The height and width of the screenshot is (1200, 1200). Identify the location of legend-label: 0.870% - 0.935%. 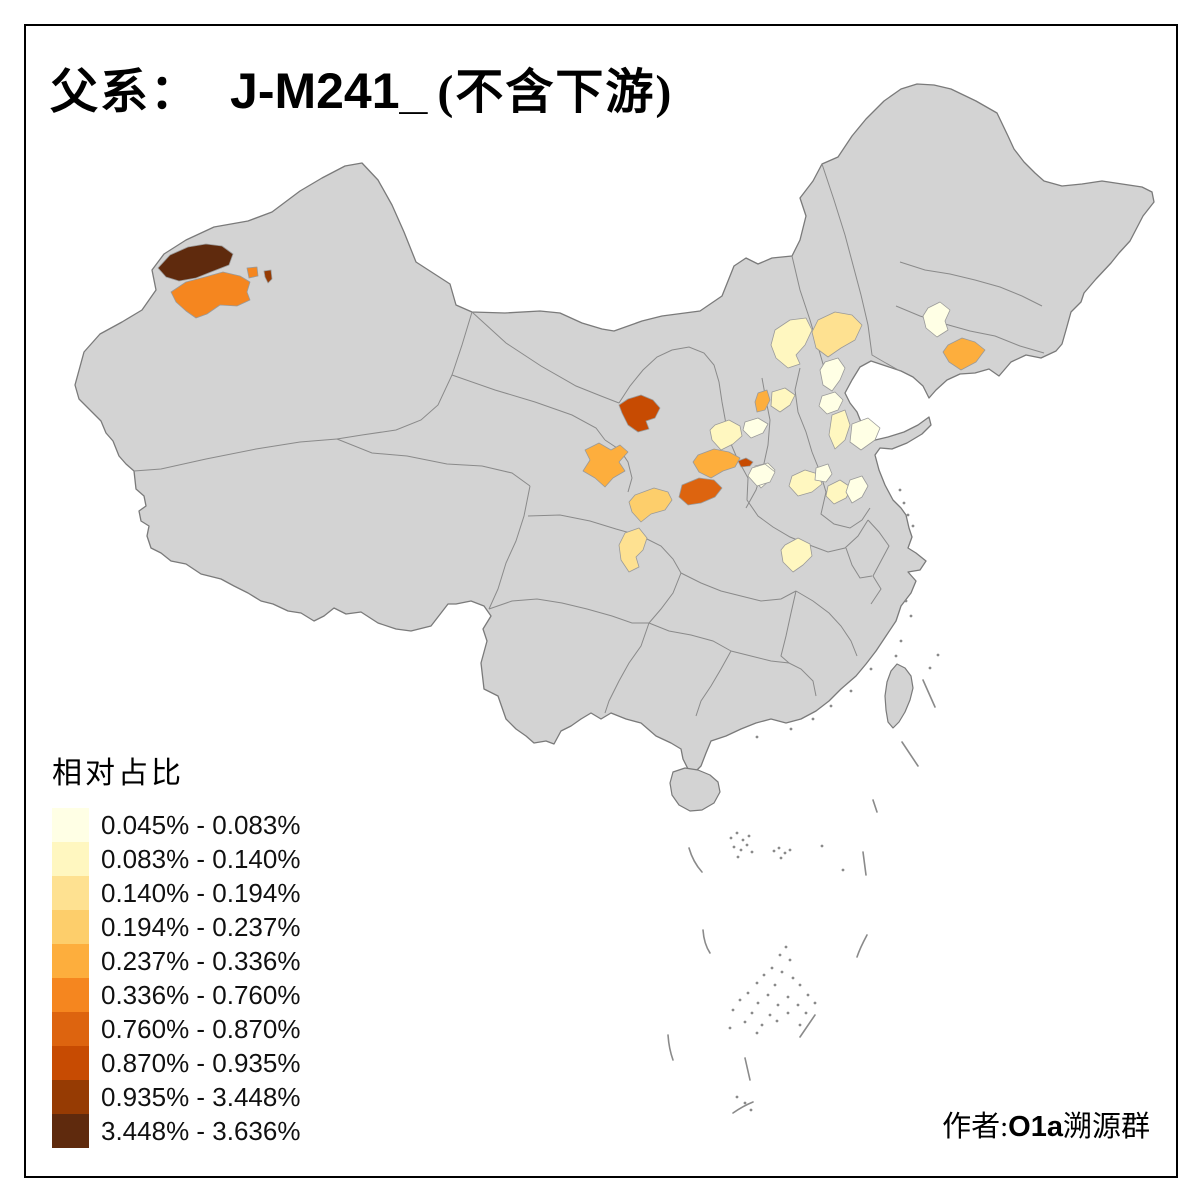
(201, 1062).